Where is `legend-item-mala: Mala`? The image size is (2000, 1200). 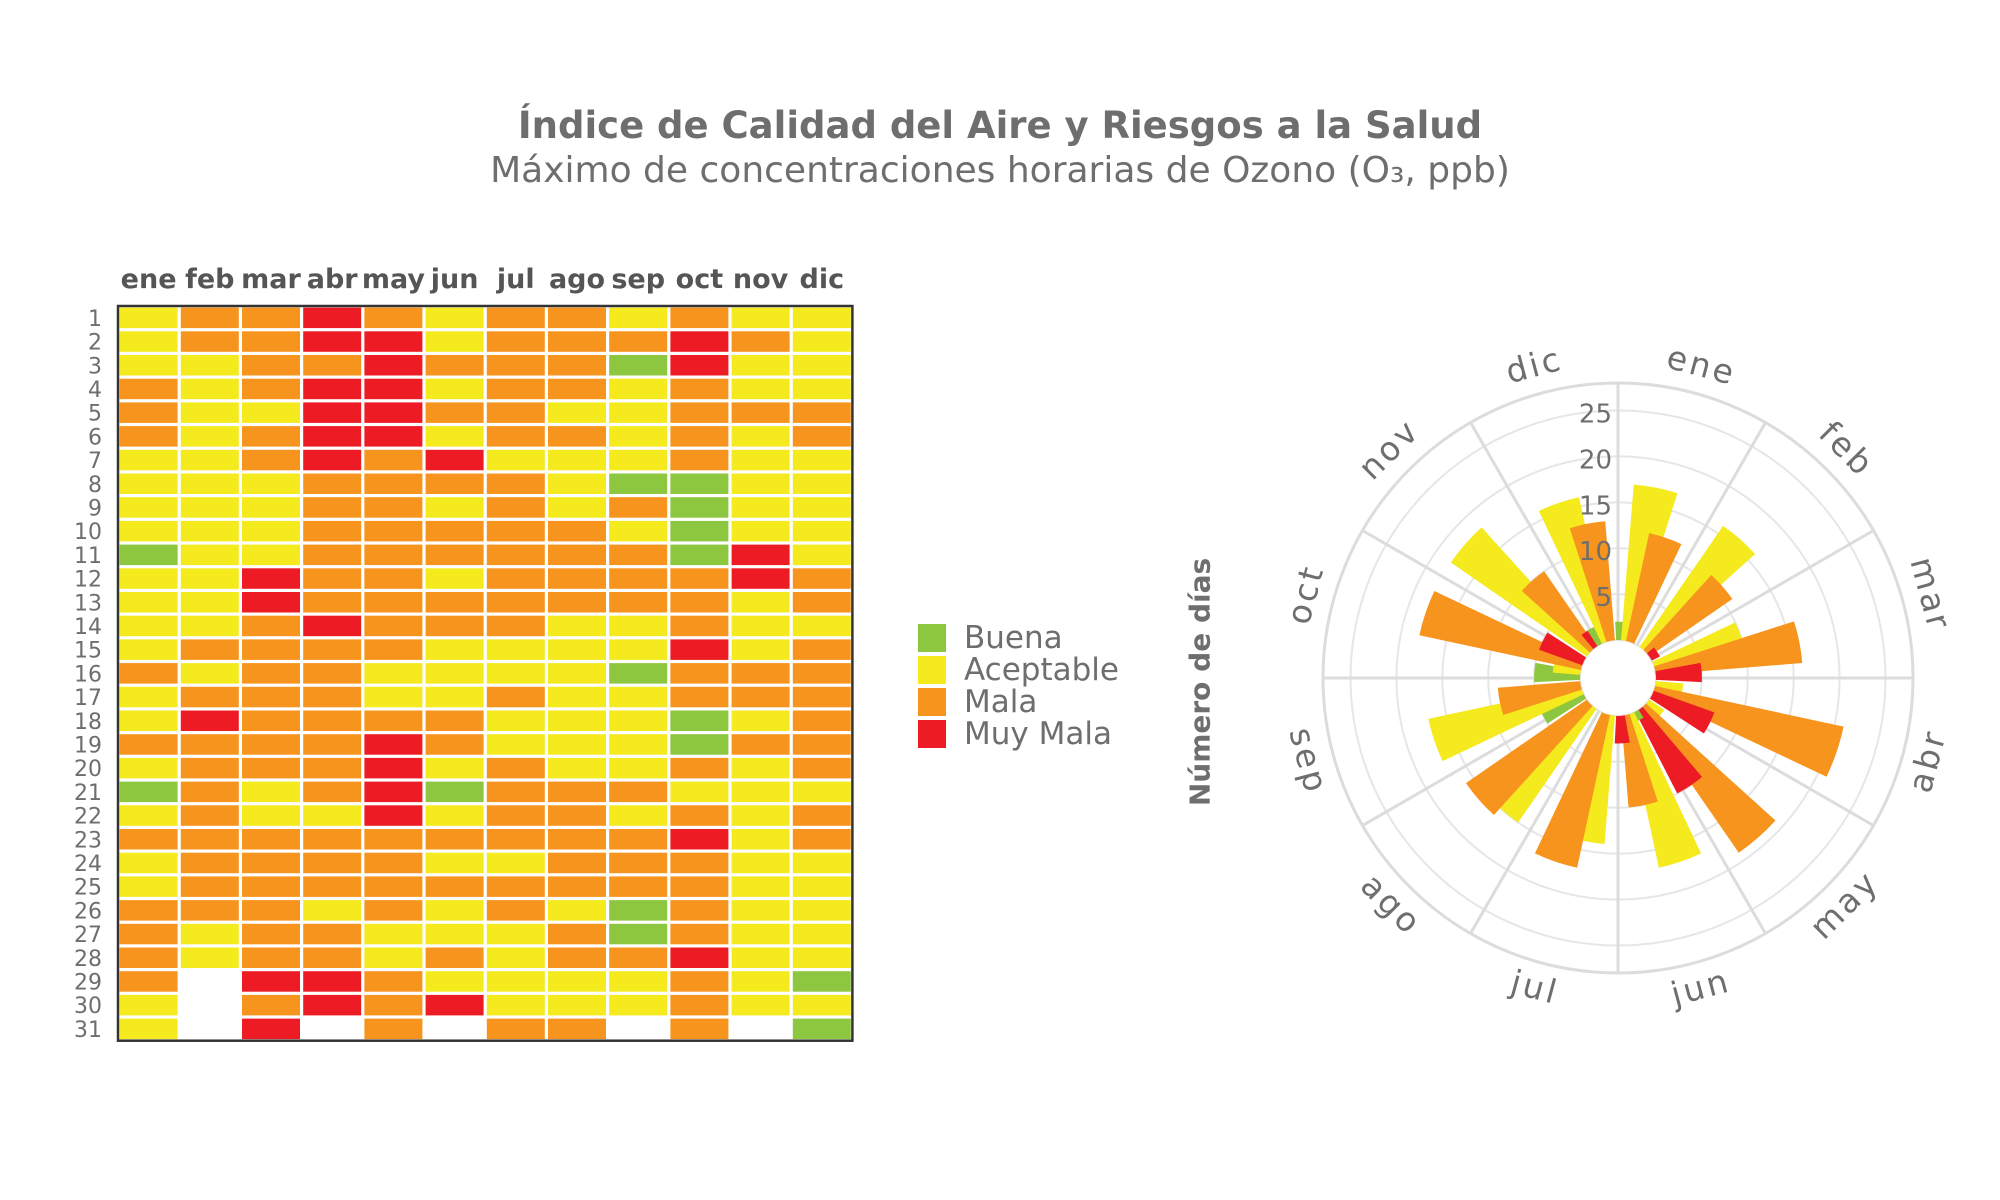
legend-item-mala: Mala is located at coordinates (1018, 702).